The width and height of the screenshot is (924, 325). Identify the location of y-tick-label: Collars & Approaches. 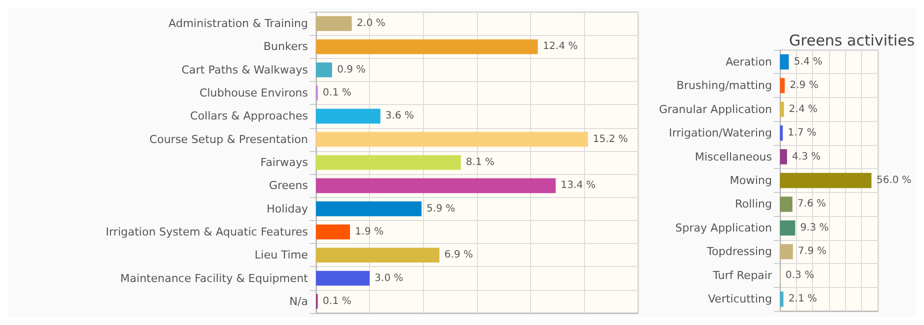
(249, 116).